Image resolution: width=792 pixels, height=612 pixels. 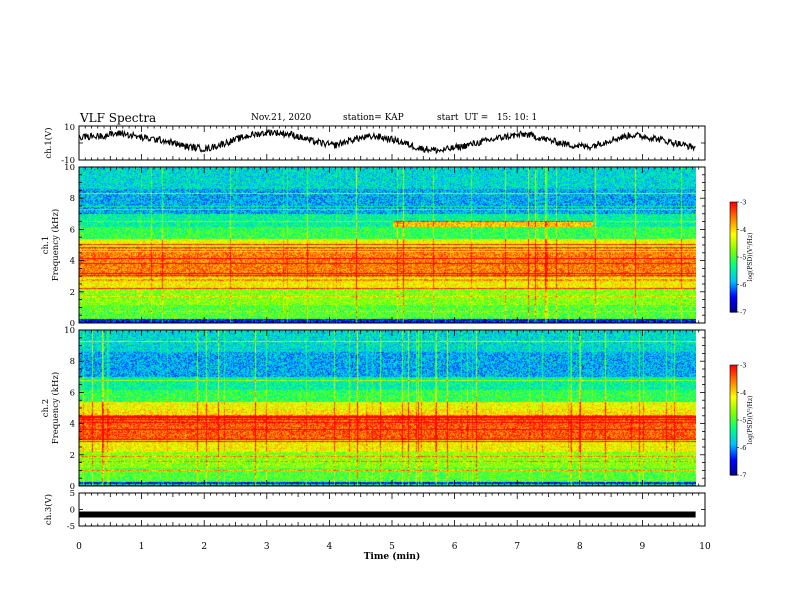 I want to click on x-tick-label: 7, so click(x=517, y=547).